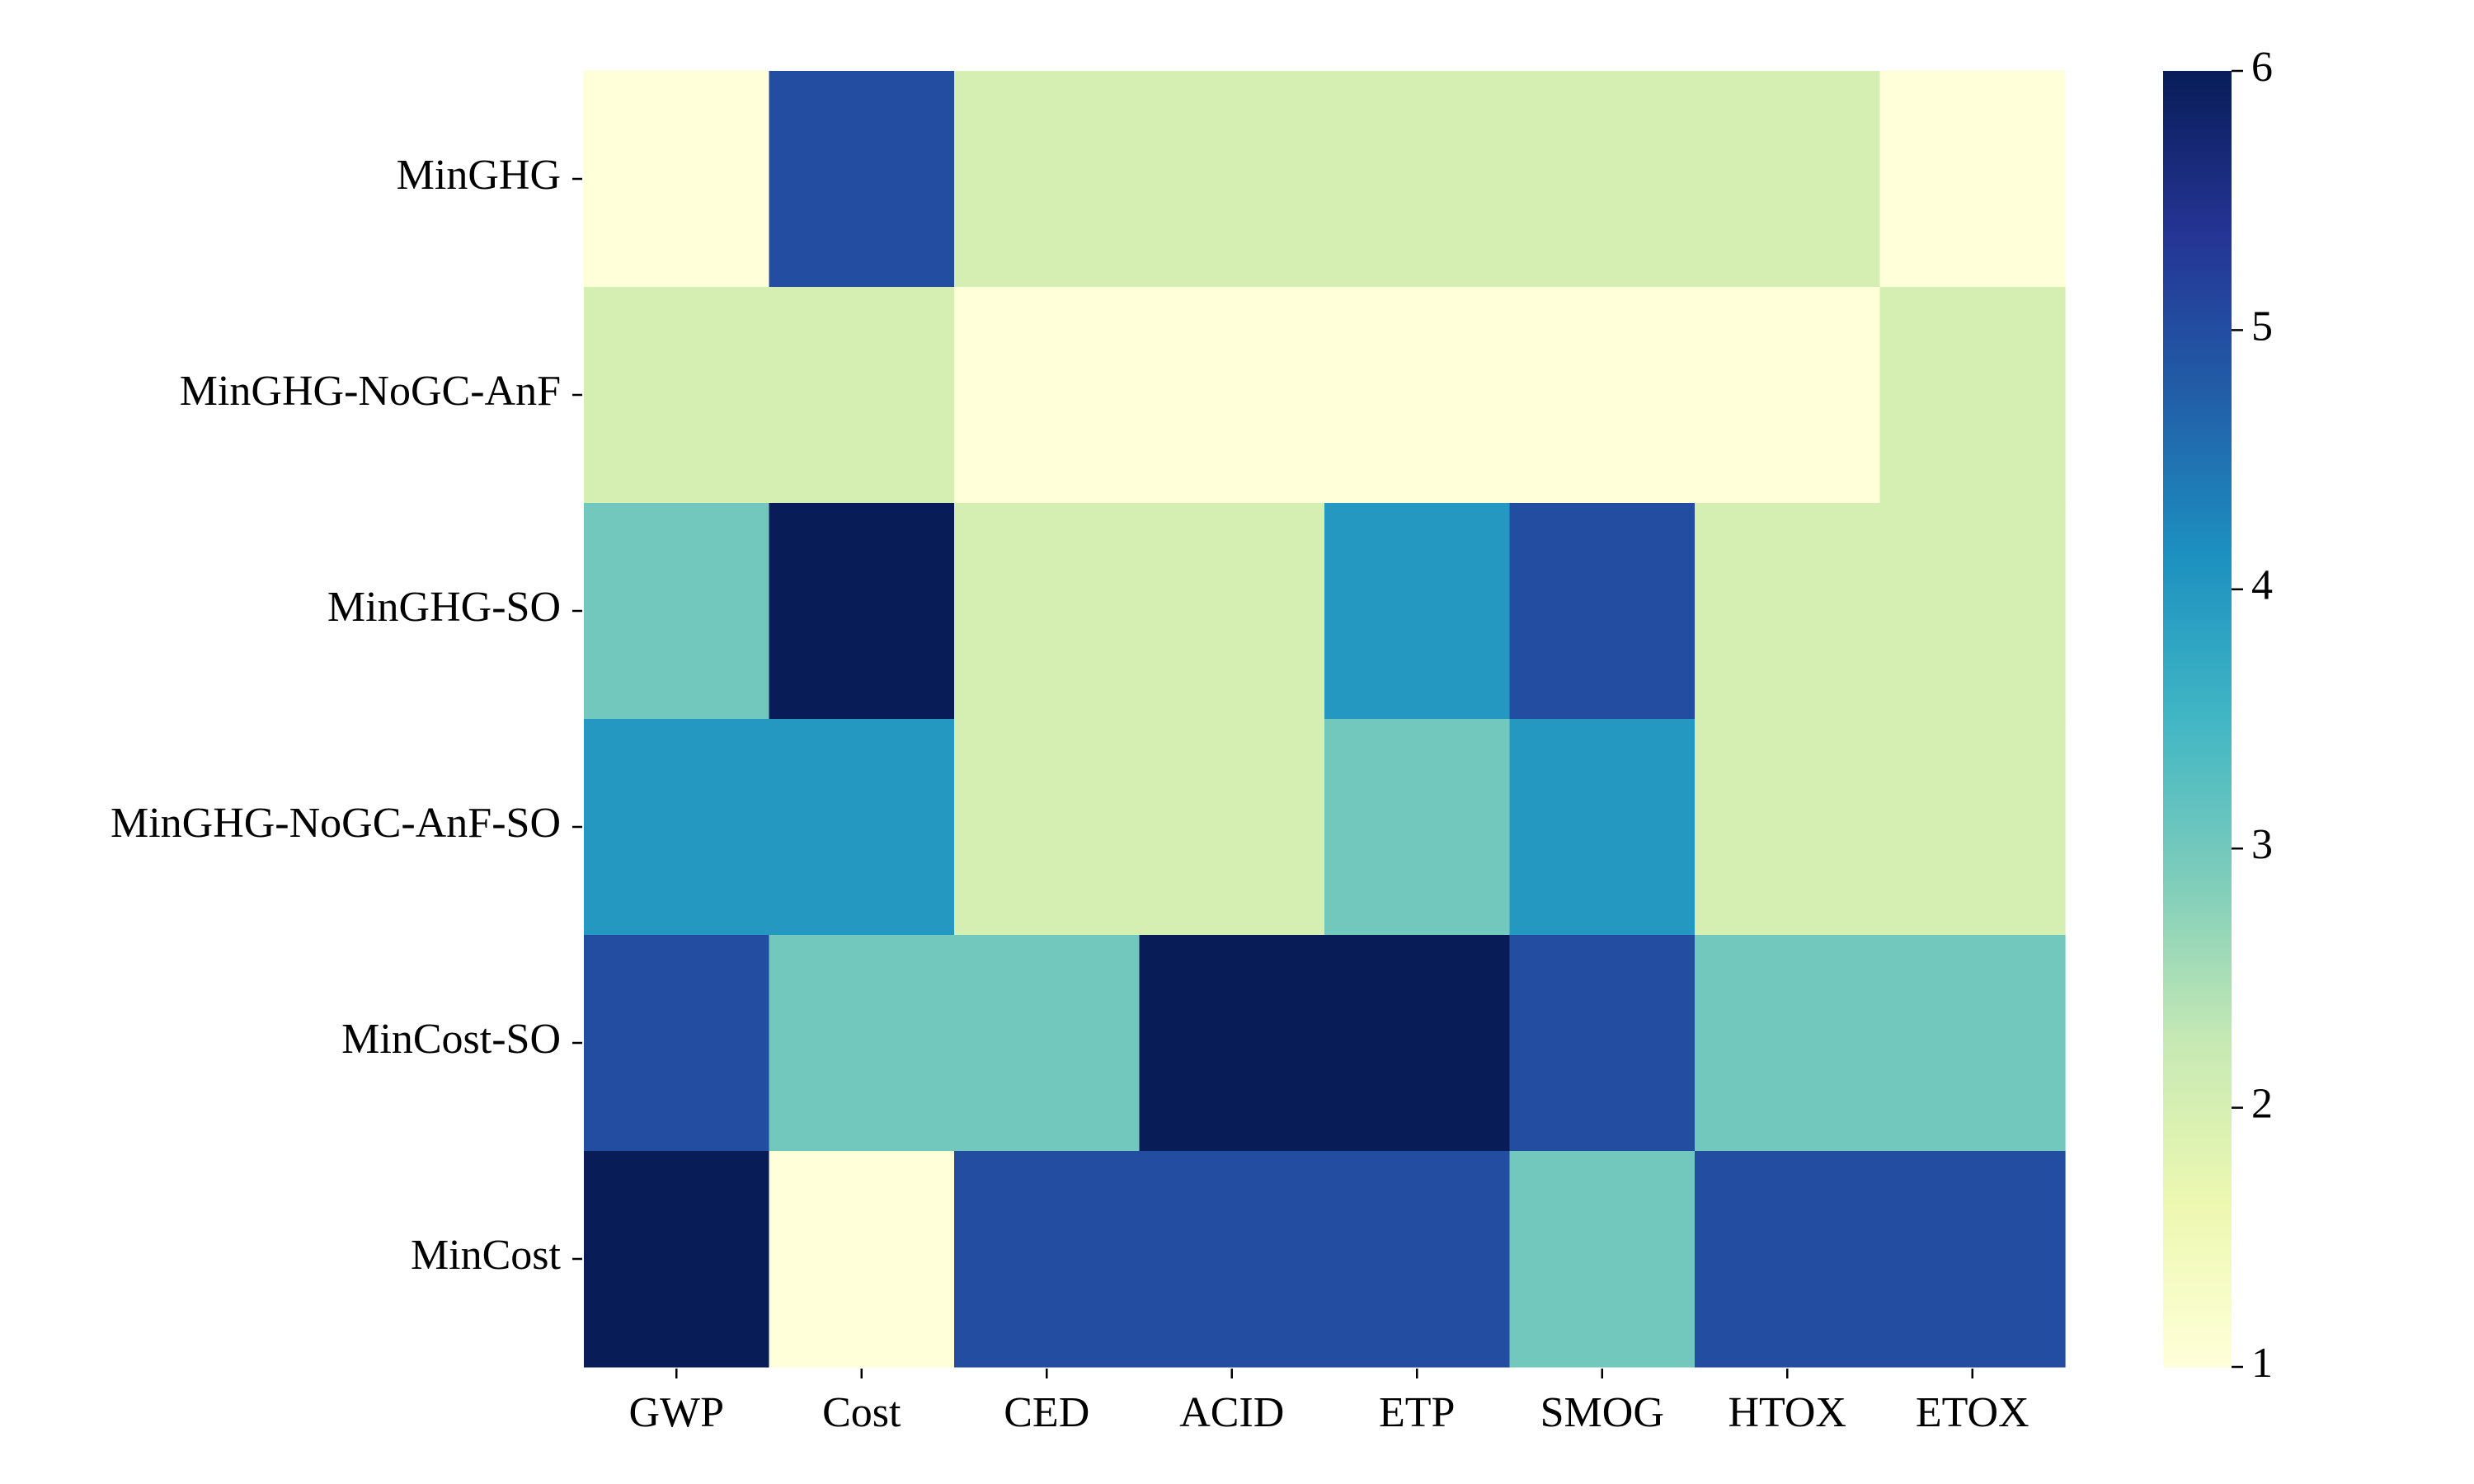  I want to click on y-tick-label: MinCost-SO, so click(451, 1039).